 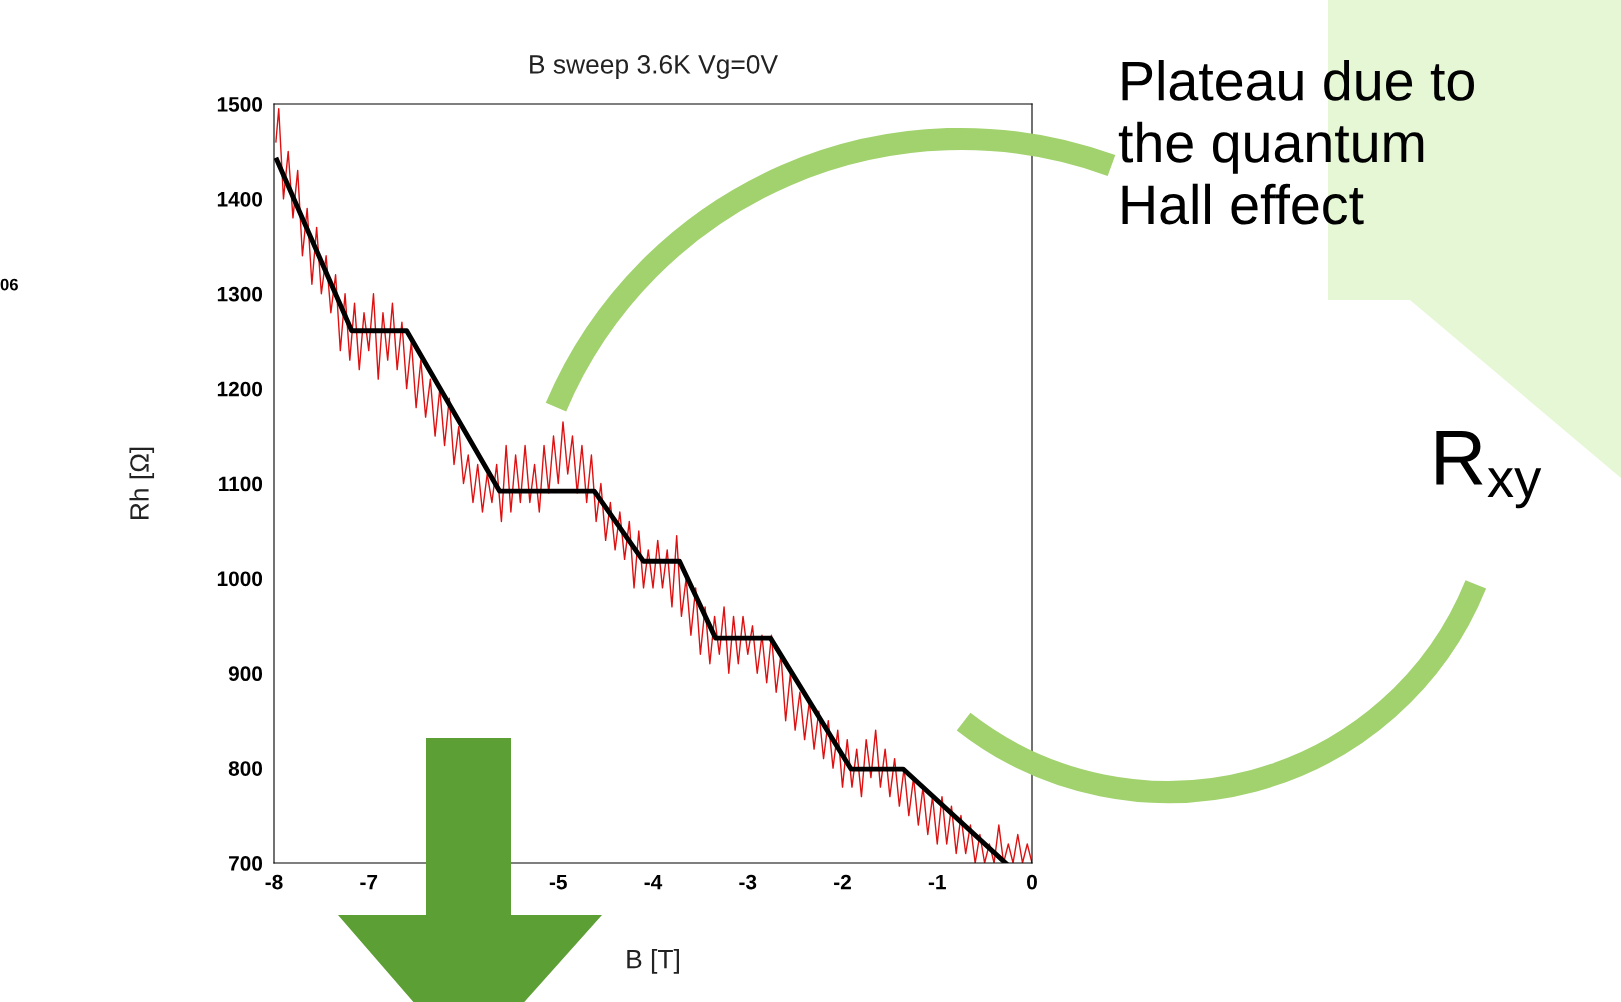 What do you see at coordinates (240, 294) in the screenshot?
I see `y-tick-label: 1300` at bounding box center [240, 294].